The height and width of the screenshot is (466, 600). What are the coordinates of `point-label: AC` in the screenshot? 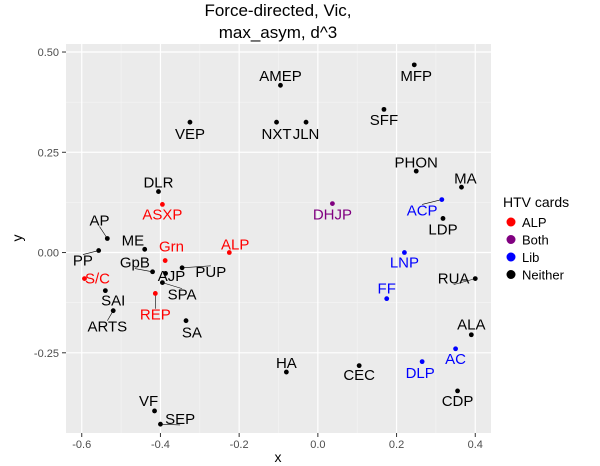 It's located at (455, 359).